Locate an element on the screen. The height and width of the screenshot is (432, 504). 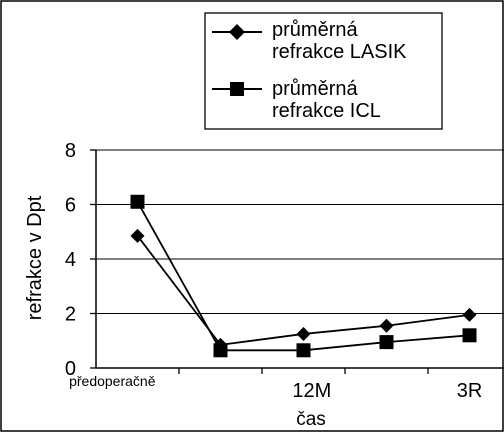
y-tick-labels: 0 2 4 6 8 is located at coordinates (70, 260).